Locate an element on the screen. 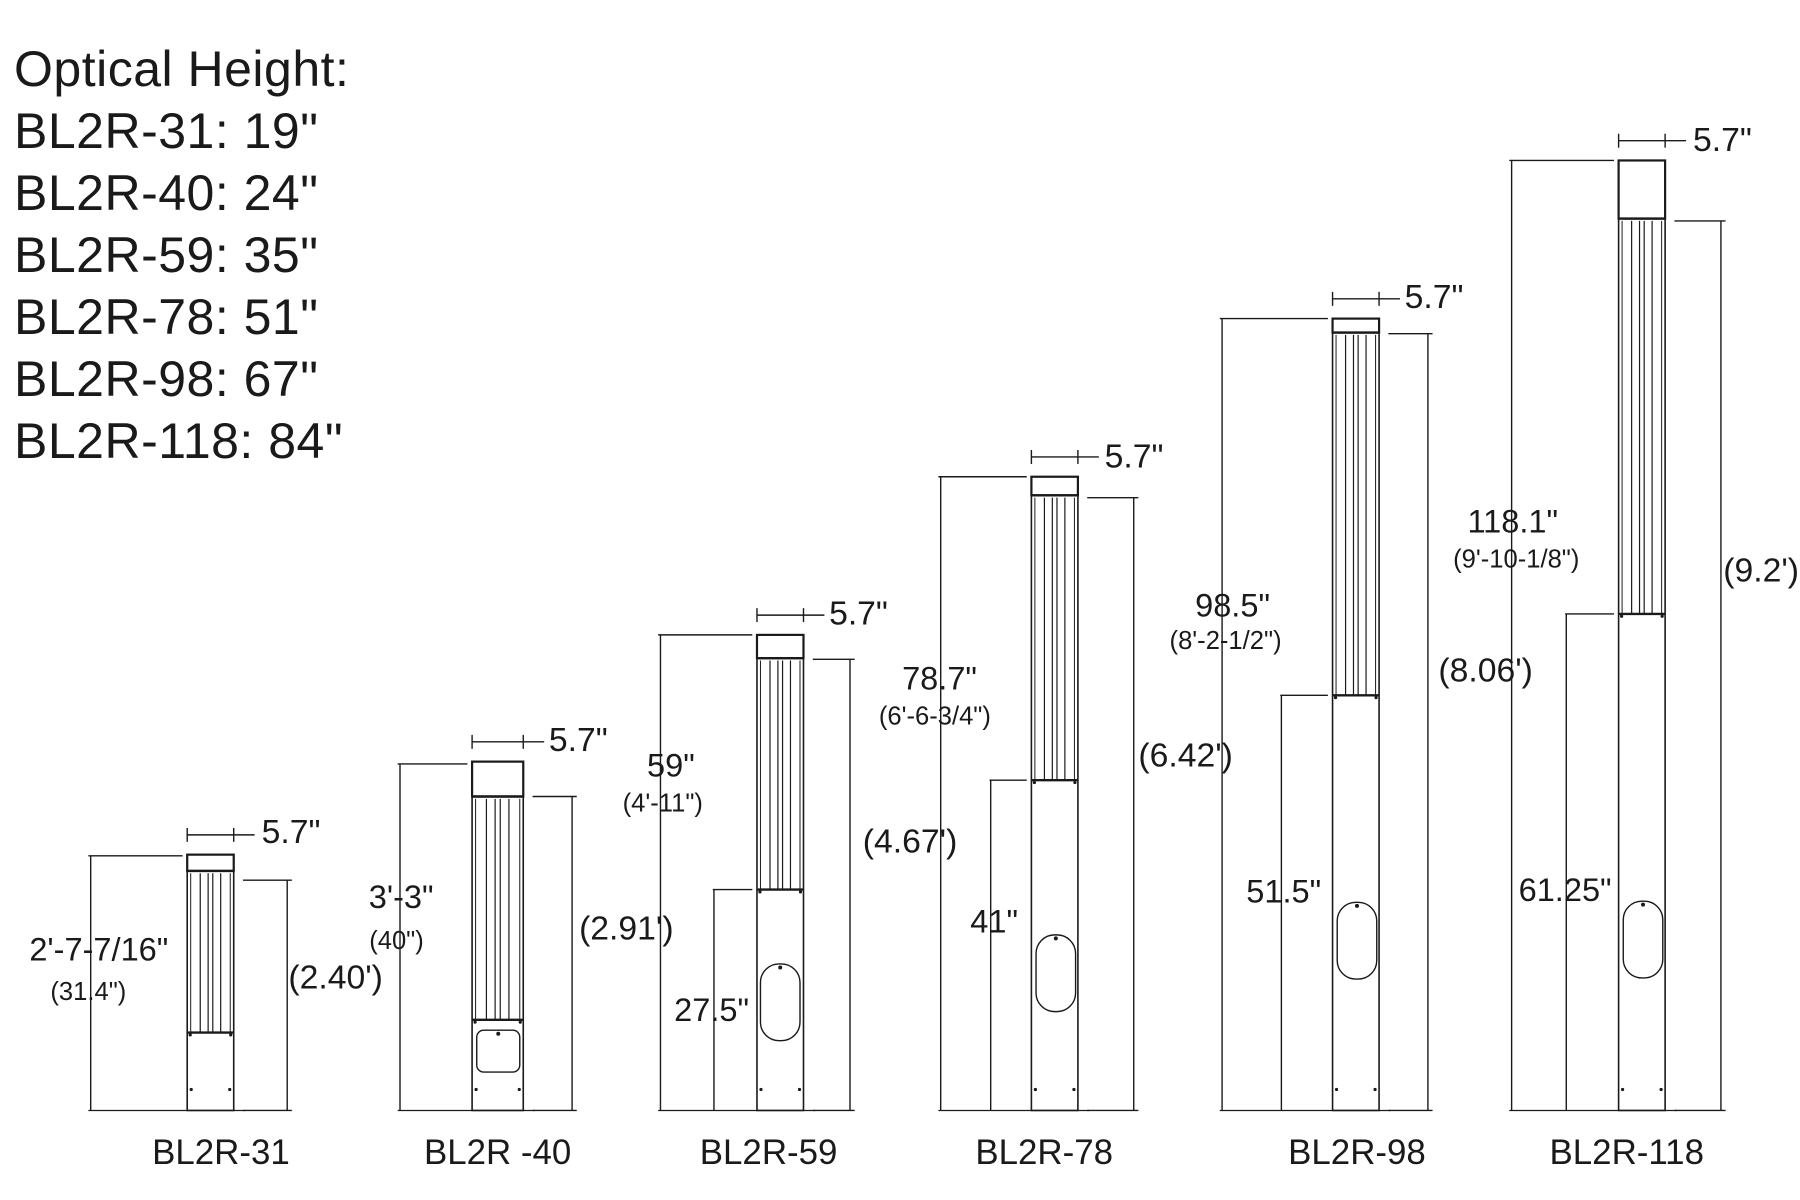  overall-height-label: 118.1" is located at coordinates (1512, 522).